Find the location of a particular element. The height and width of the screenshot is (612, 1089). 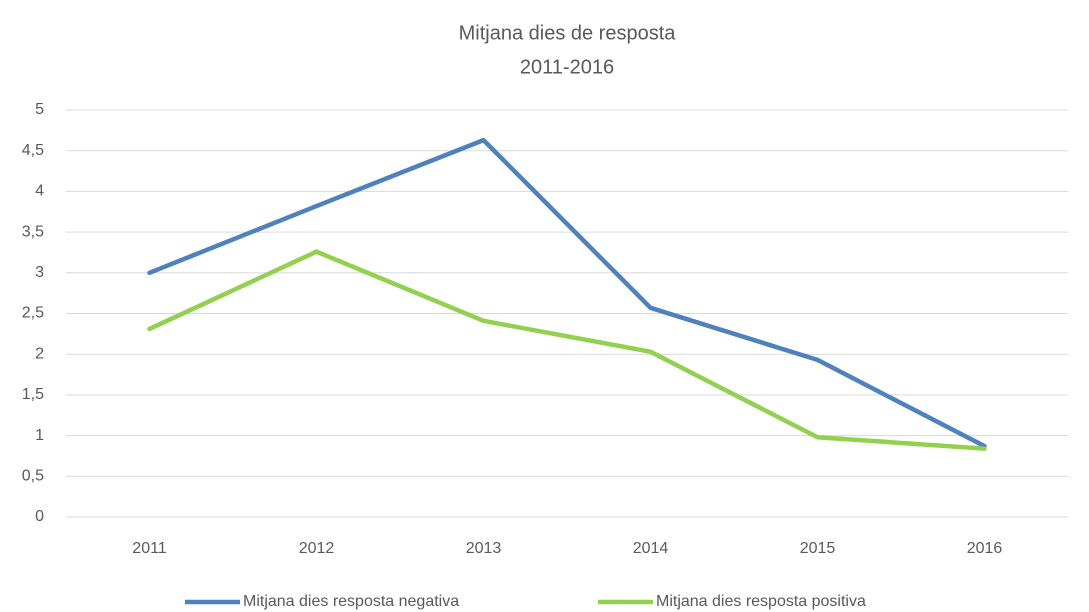

y-tick-label: 3 is located at coordinates (39, 272).